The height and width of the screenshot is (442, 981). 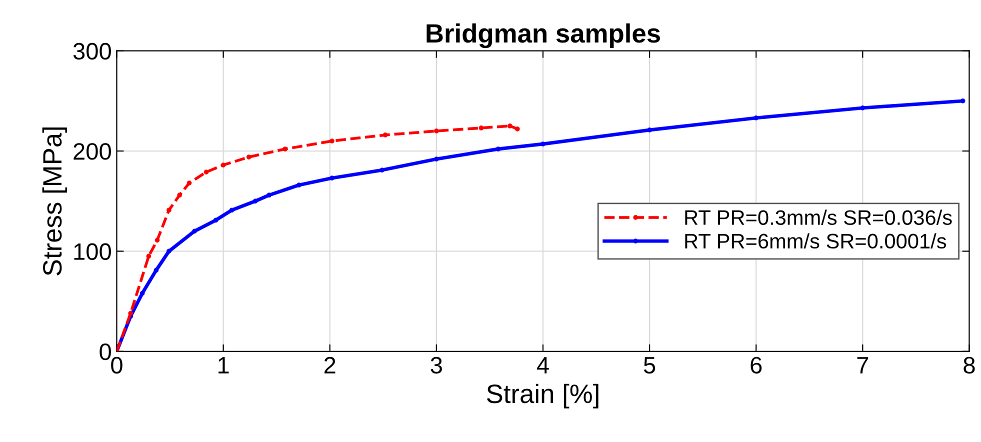 I want to click on y-tick-label: 100, so click(x=92, y=251).